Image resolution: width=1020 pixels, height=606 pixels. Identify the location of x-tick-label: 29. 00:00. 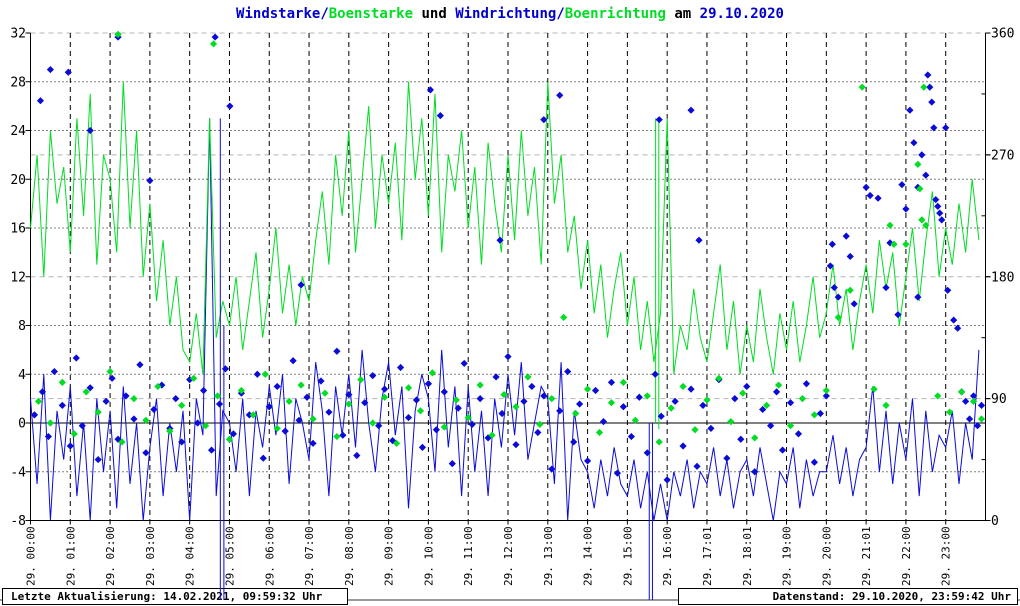
(31, 556).